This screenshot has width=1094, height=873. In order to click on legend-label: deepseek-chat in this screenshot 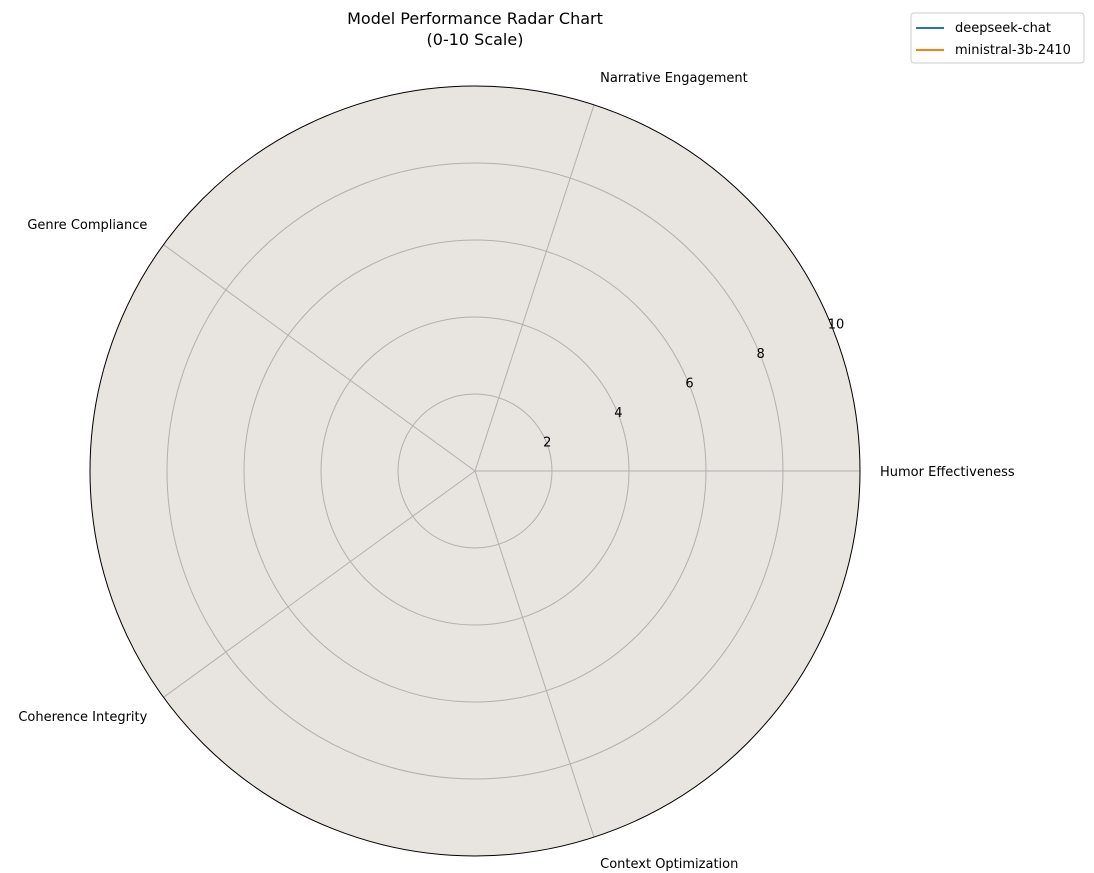, I will do `click(1003, 28)`.